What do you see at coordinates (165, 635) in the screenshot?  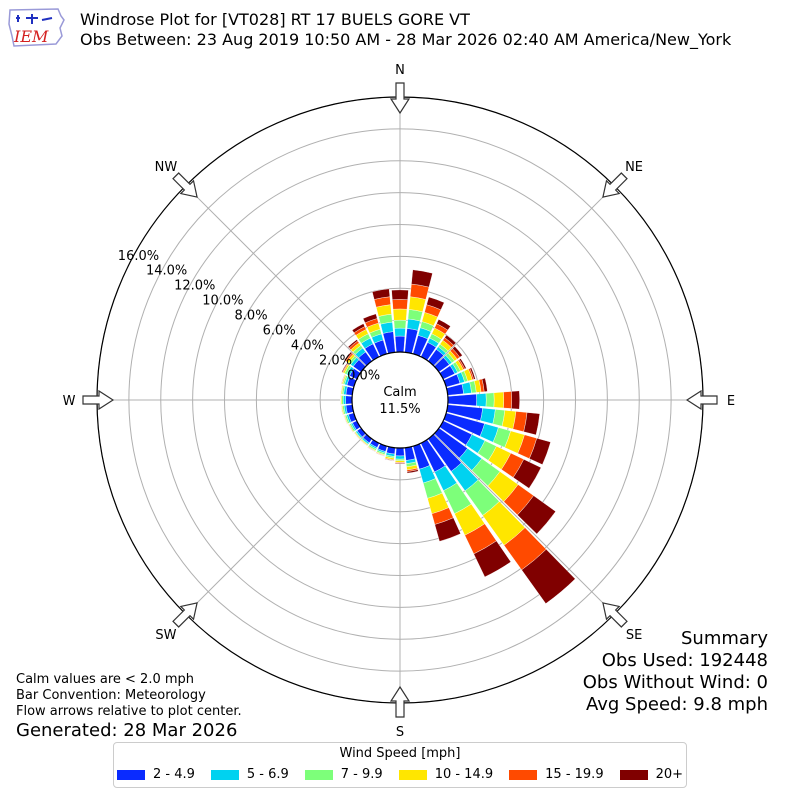 I see `direction-label: SW` at bounding box center [165, 635].